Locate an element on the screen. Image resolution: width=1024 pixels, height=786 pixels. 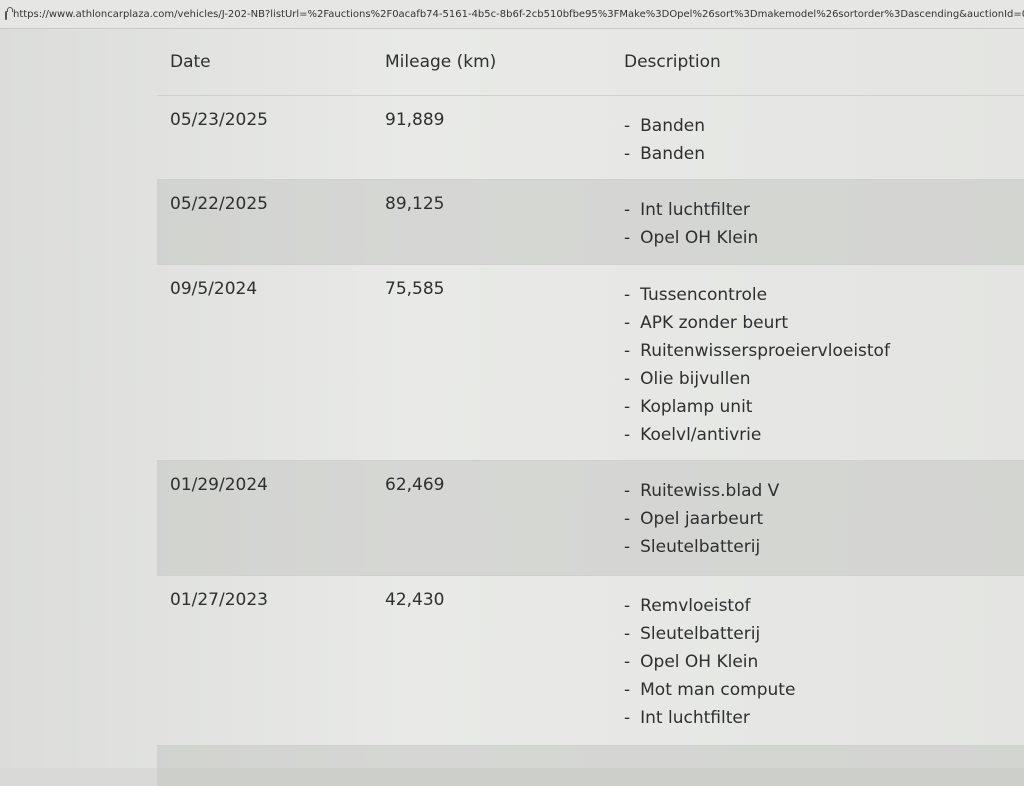
table-row-partial is located at coordinates (590, 765).